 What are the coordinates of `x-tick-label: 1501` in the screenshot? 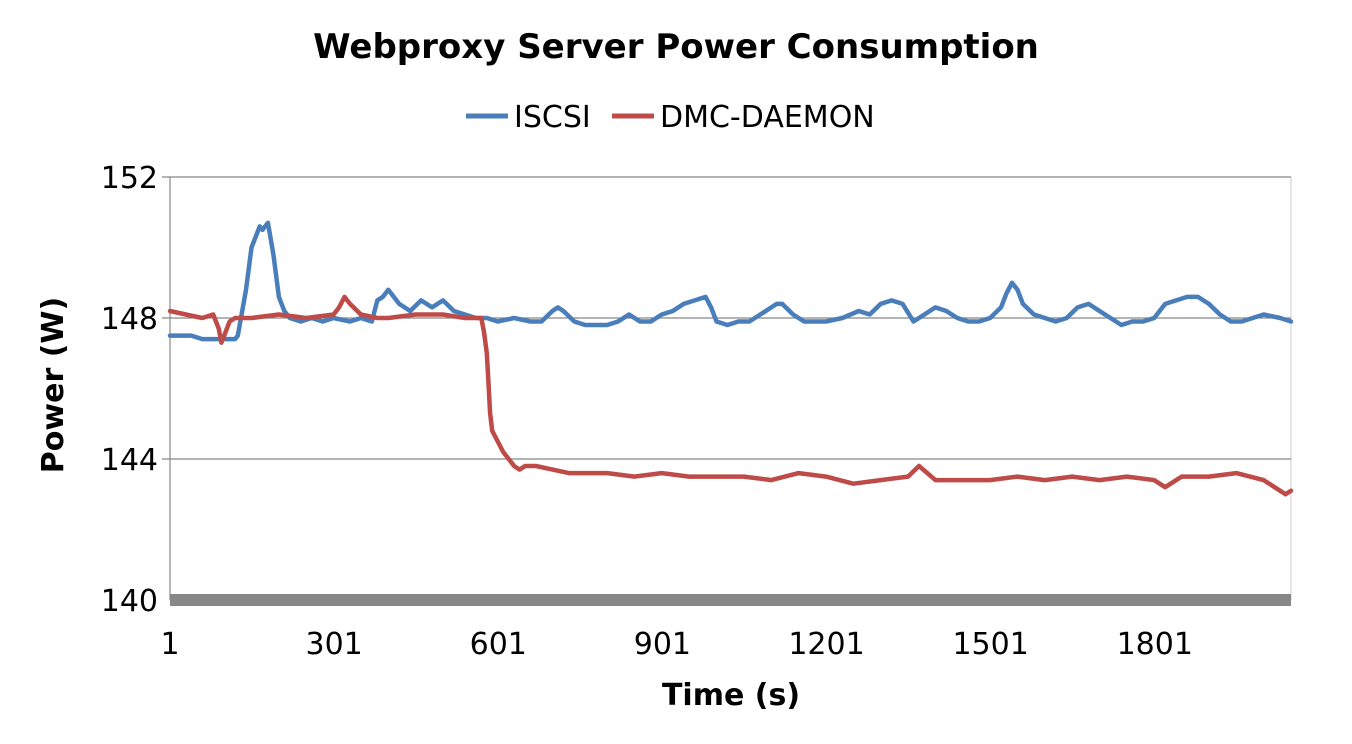 It's located at (990, 644).